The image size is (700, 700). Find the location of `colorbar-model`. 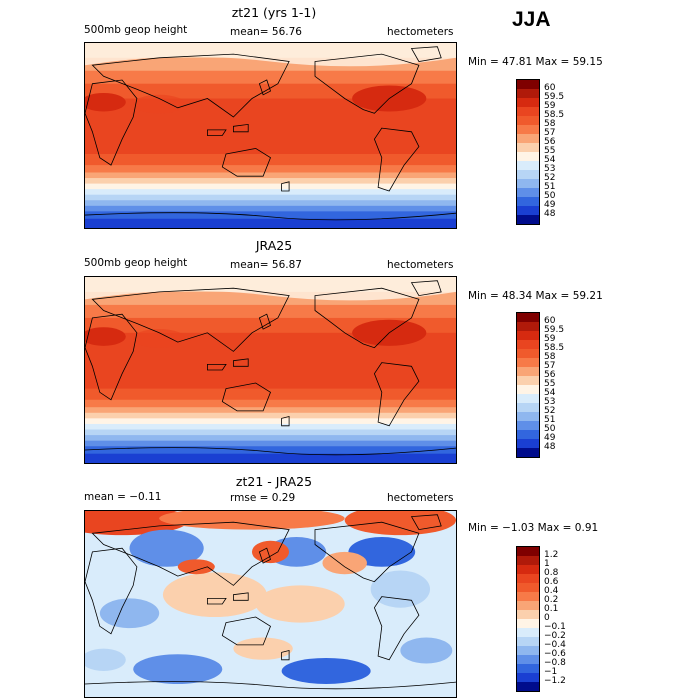

colorbar-model is located at coordinates (528, 152).